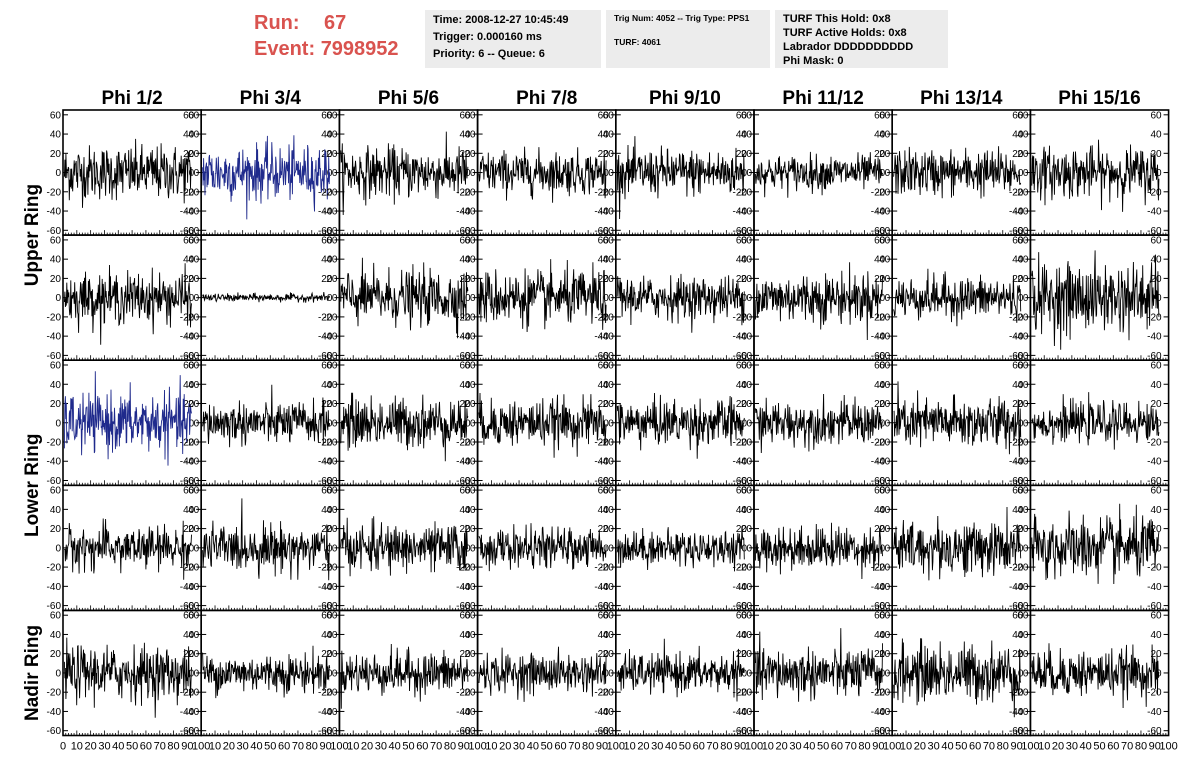 The image size is (1196, 772). What do you see at coordinates (685, 98) in the screenshot?
I see `column-title: Phi 9/10` at bounding box center [685, 98].